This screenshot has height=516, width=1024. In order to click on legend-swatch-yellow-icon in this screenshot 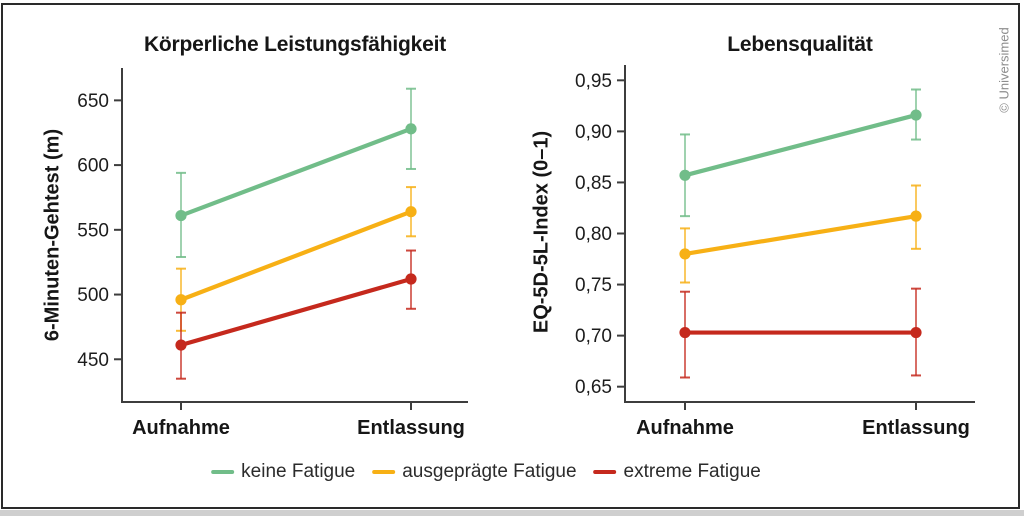, I will do `click(384, 472)`.